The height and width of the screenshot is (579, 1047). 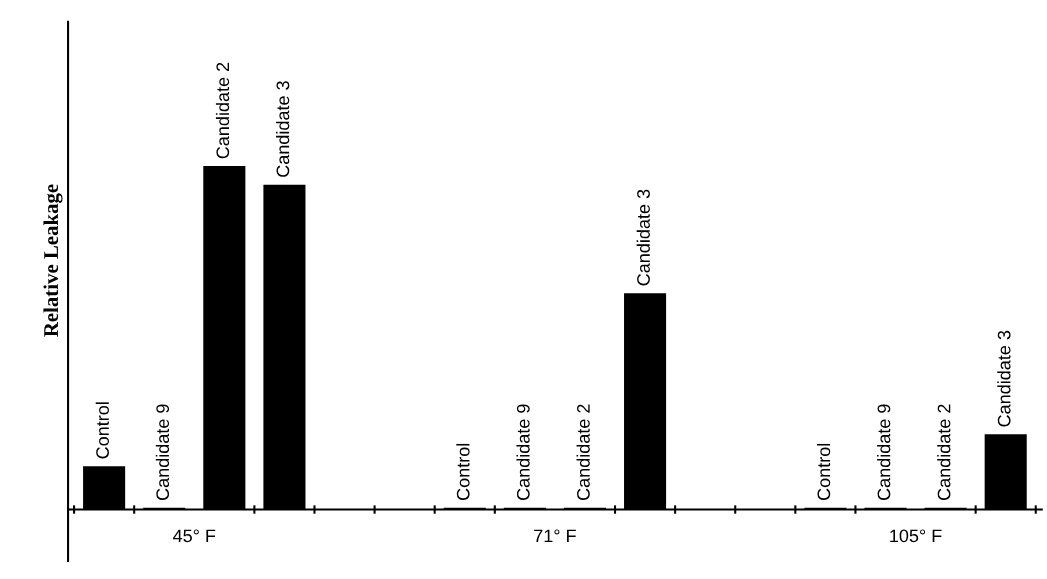 What do you see at coordinates (555, 536) in the screenshot?
I see `x-tick-label: 71° F` at bounding box center [555, 536].